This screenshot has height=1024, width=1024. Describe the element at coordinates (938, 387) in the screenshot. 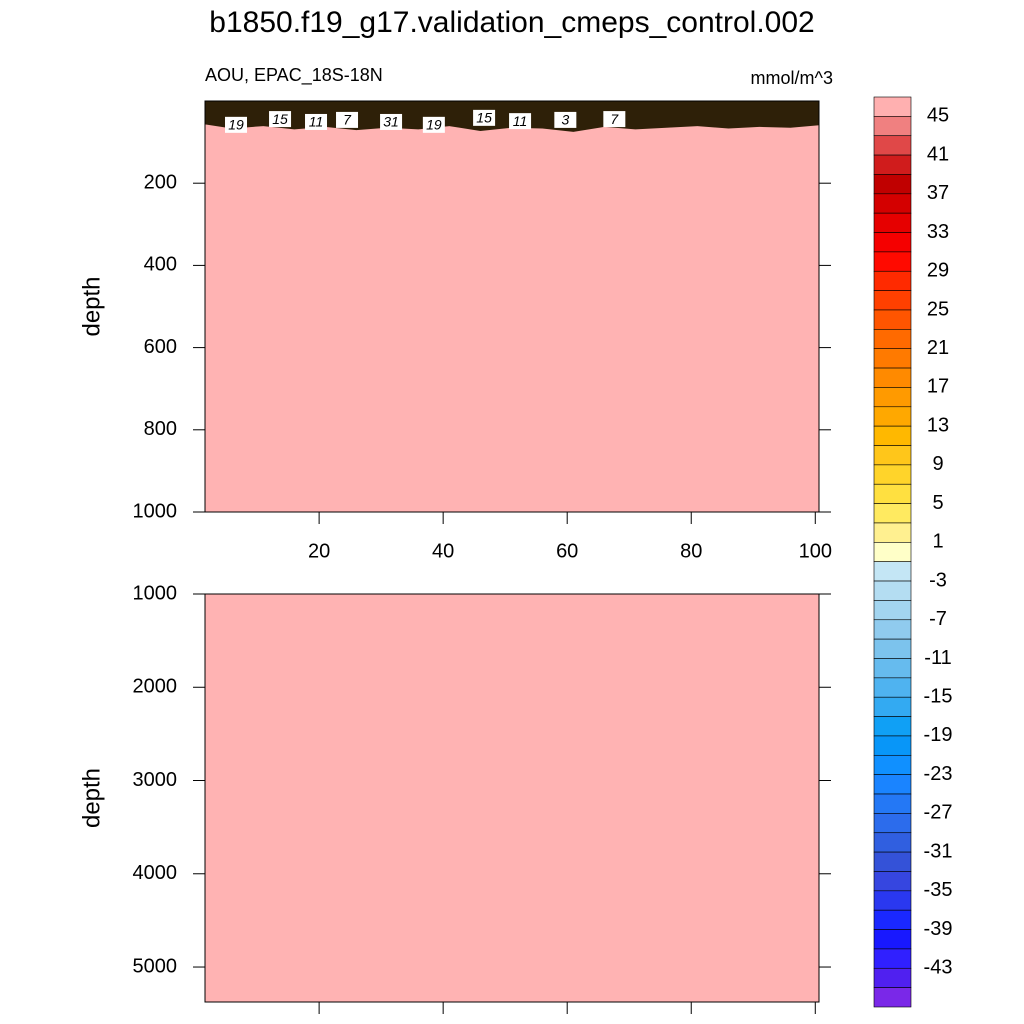

I see `colorbar-label: 17` at that location.